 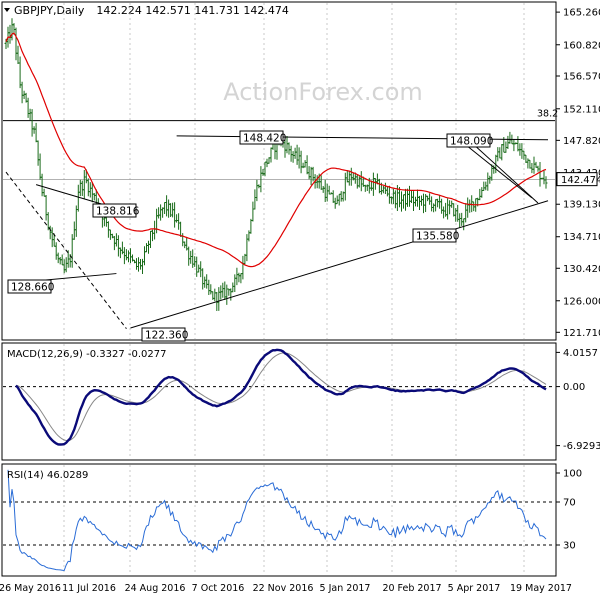 What do you see at coordinates (541, 588) in the screenshot?
I see `x-tick-label: 19 May 2017` at bounding box center [541, 588].